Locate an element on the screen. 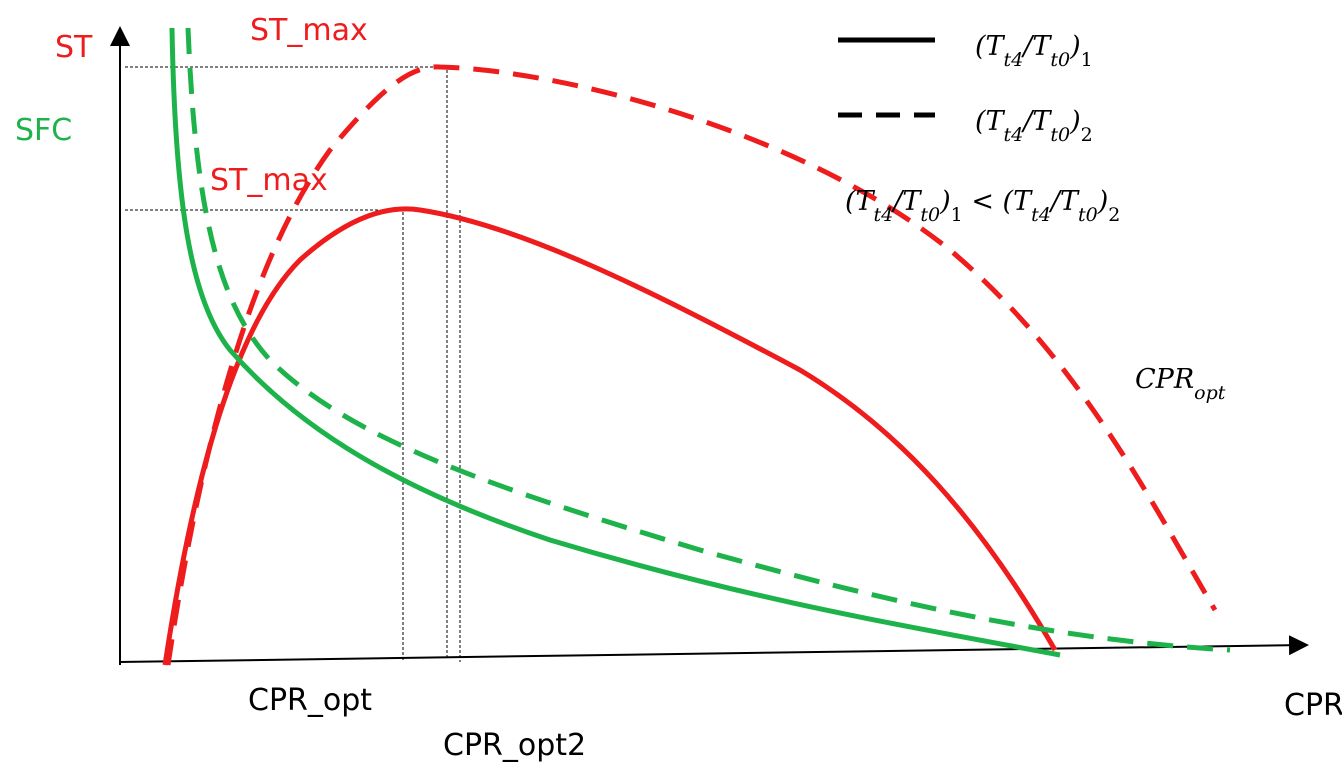 Image resolution: width=1342 pixels, height=769 pixels. text-part: < (T is located at coordinates (998, 201).